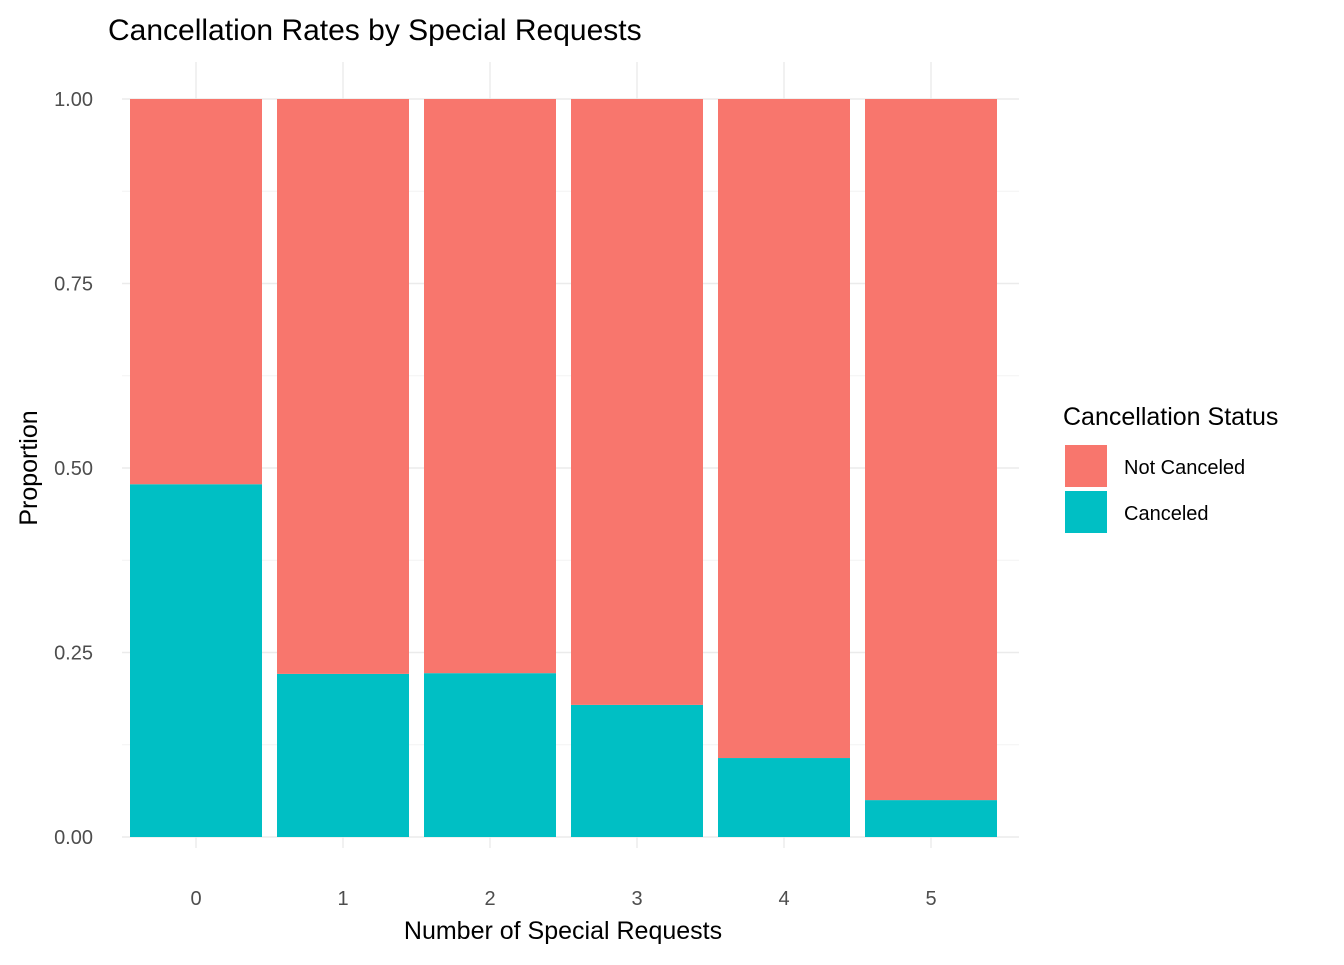 The image size is (1344, 965). I want to click on y-axis-ticks: 0.00 0.25 0.50 0.75 1.00, so click(73, 469).